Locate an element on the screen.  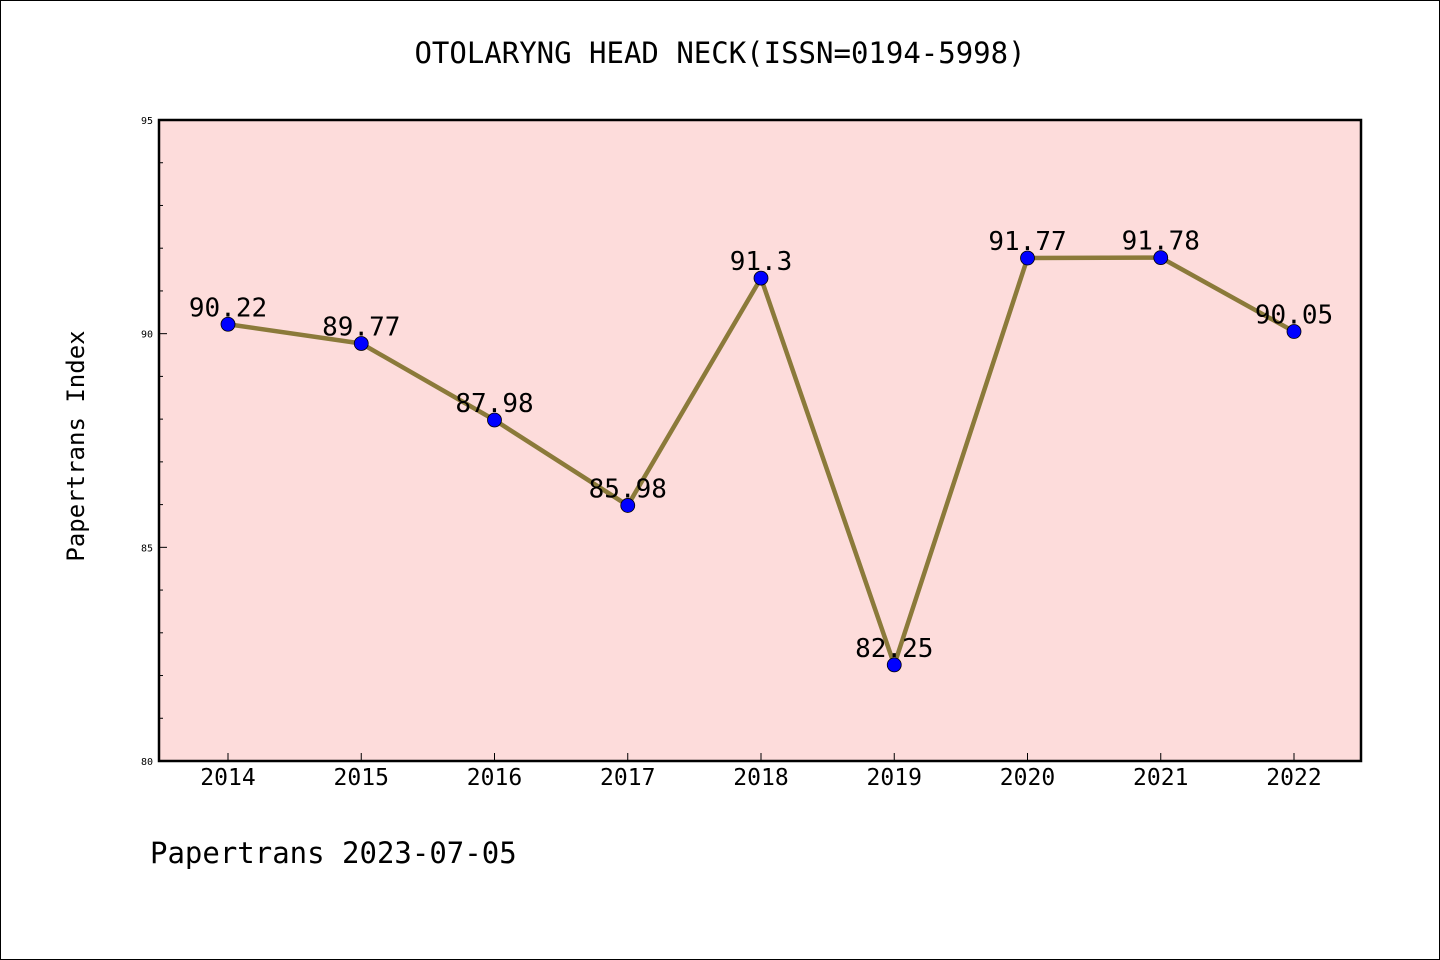
y-tick-label: 90 is located at coordinates (147, 335).